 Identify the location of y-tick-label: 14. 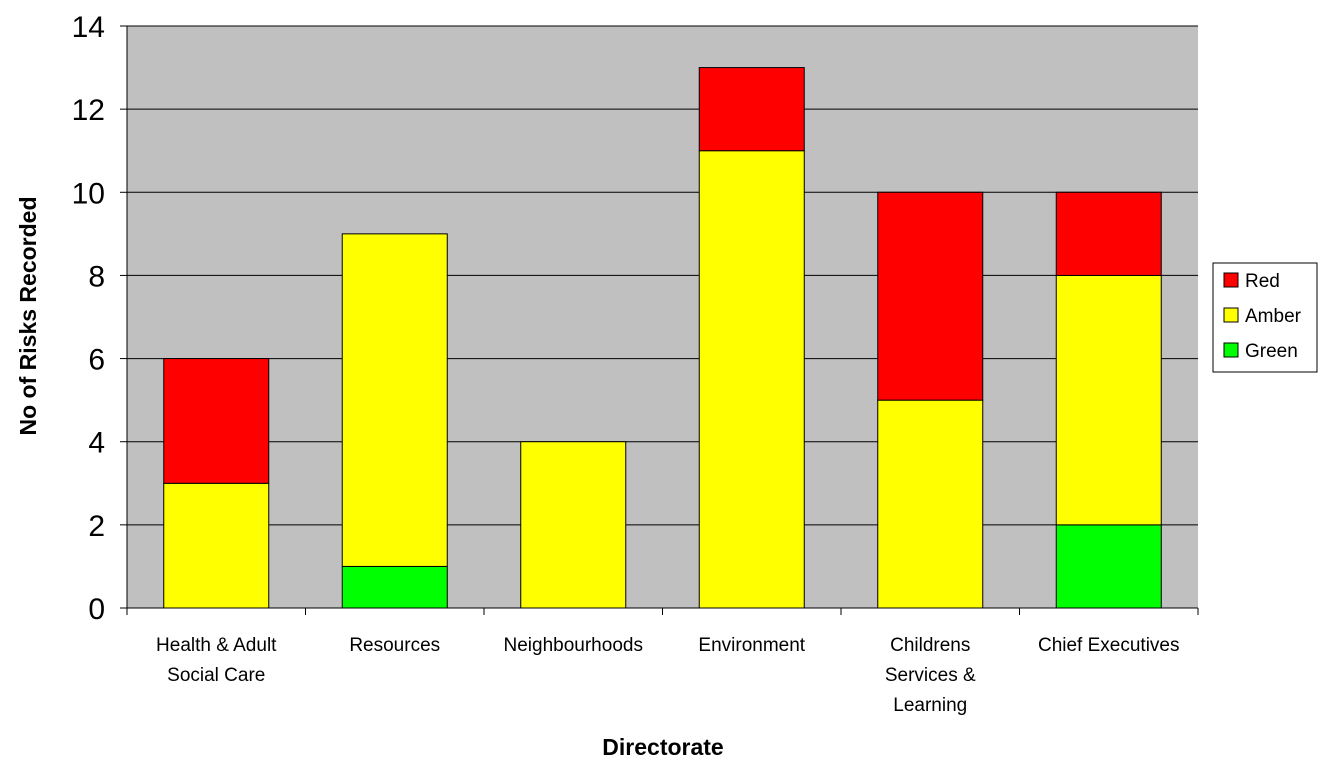
(88, 27).